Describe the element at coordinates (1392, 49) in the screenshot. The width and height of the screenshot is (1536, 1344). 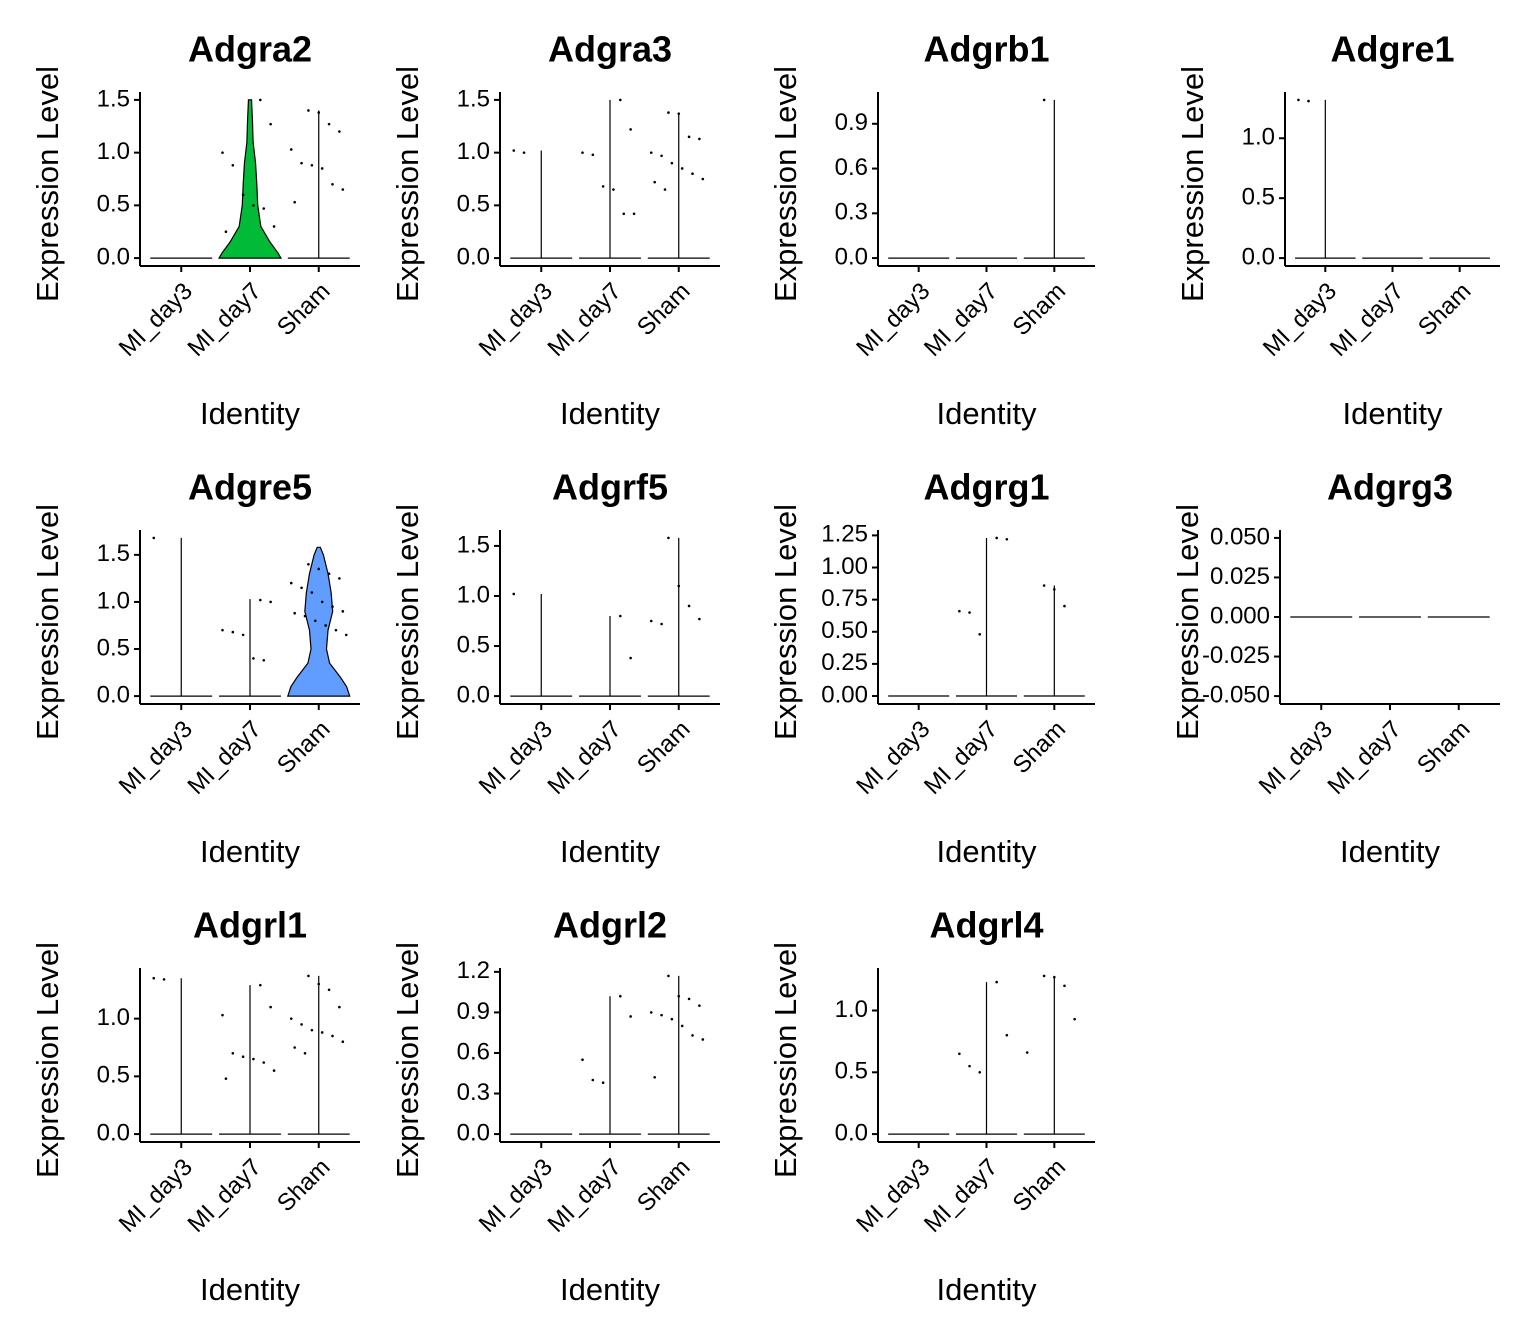
I see `panel-title: Adgre1` at that location.